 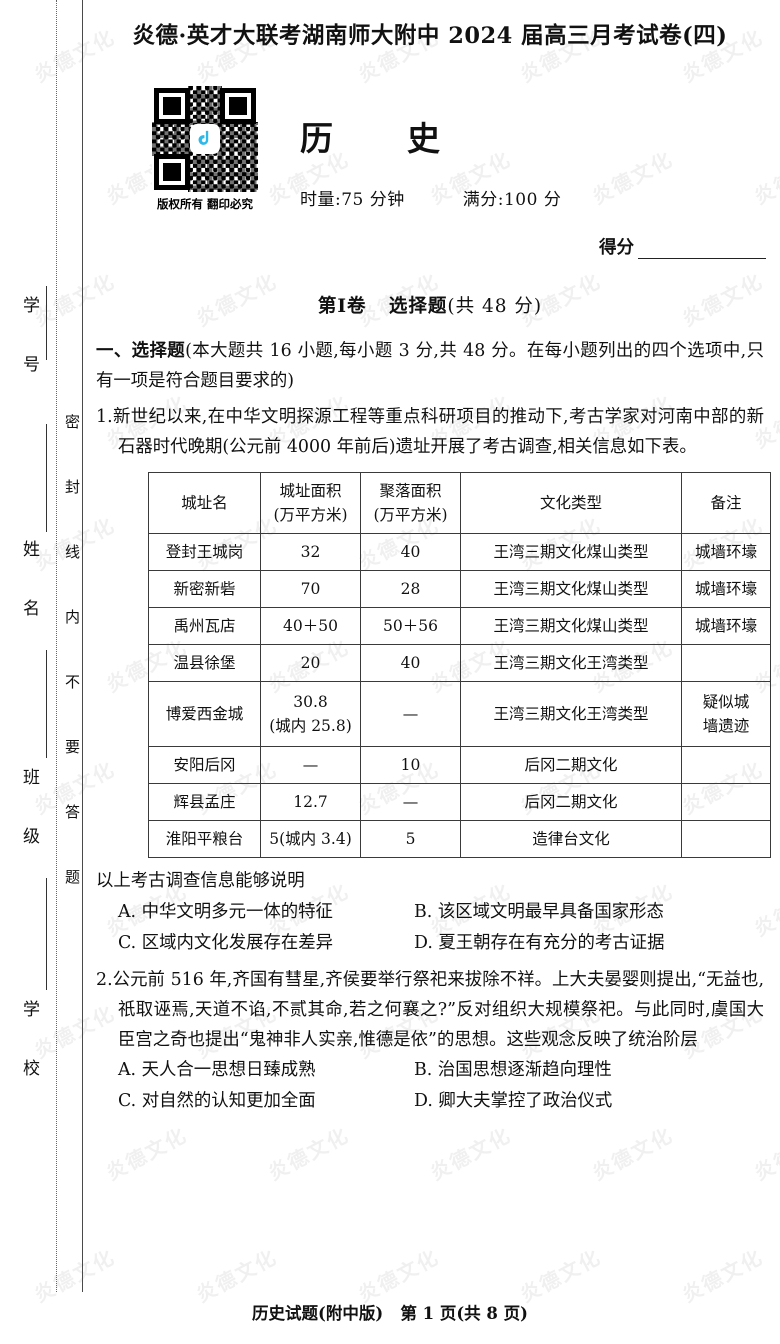 What do you see at coordinates (430, 36) in the screenshot?
I see `page-title: 炎德·英才大联考湖南师大附中 2024 届高三月考试卷(四)` at bounding box center [430, 36].